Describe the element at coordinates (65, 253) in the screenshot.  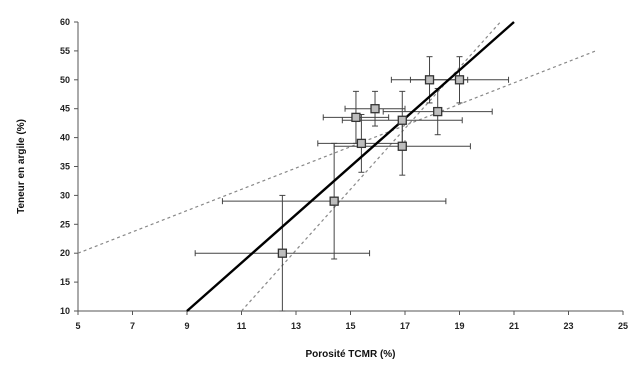
I see `y-tick-label: 20` at that location.